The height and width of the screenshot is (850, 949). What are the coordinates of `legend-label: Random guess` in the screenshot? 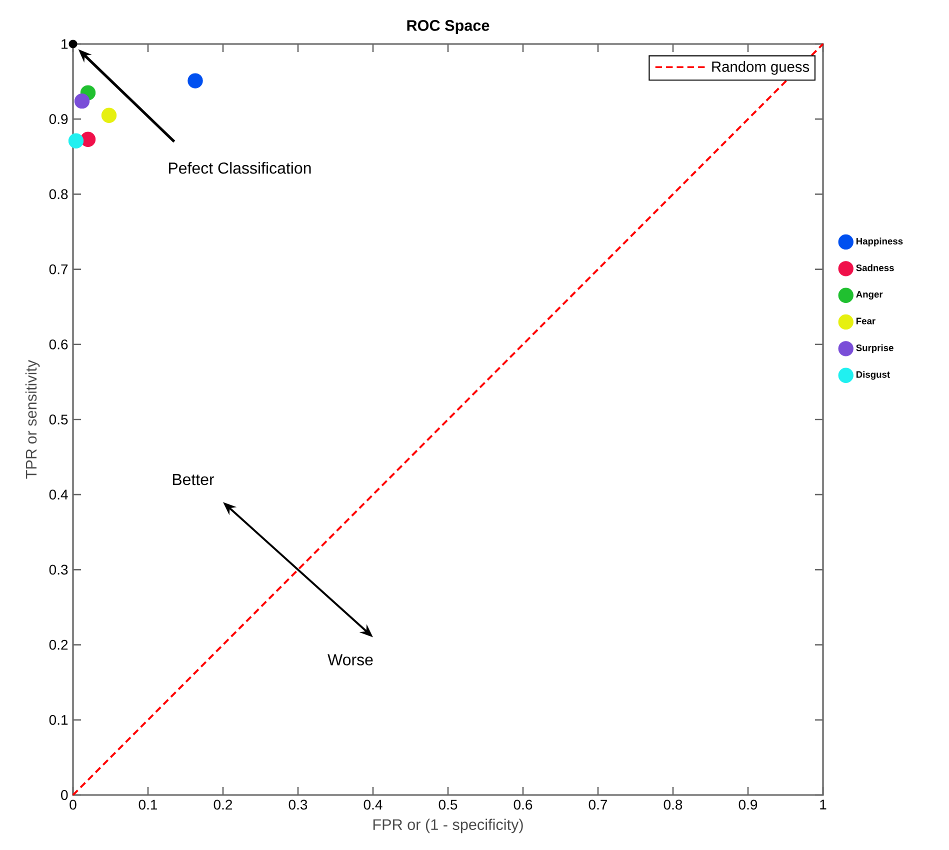 It's located at (761, 68).